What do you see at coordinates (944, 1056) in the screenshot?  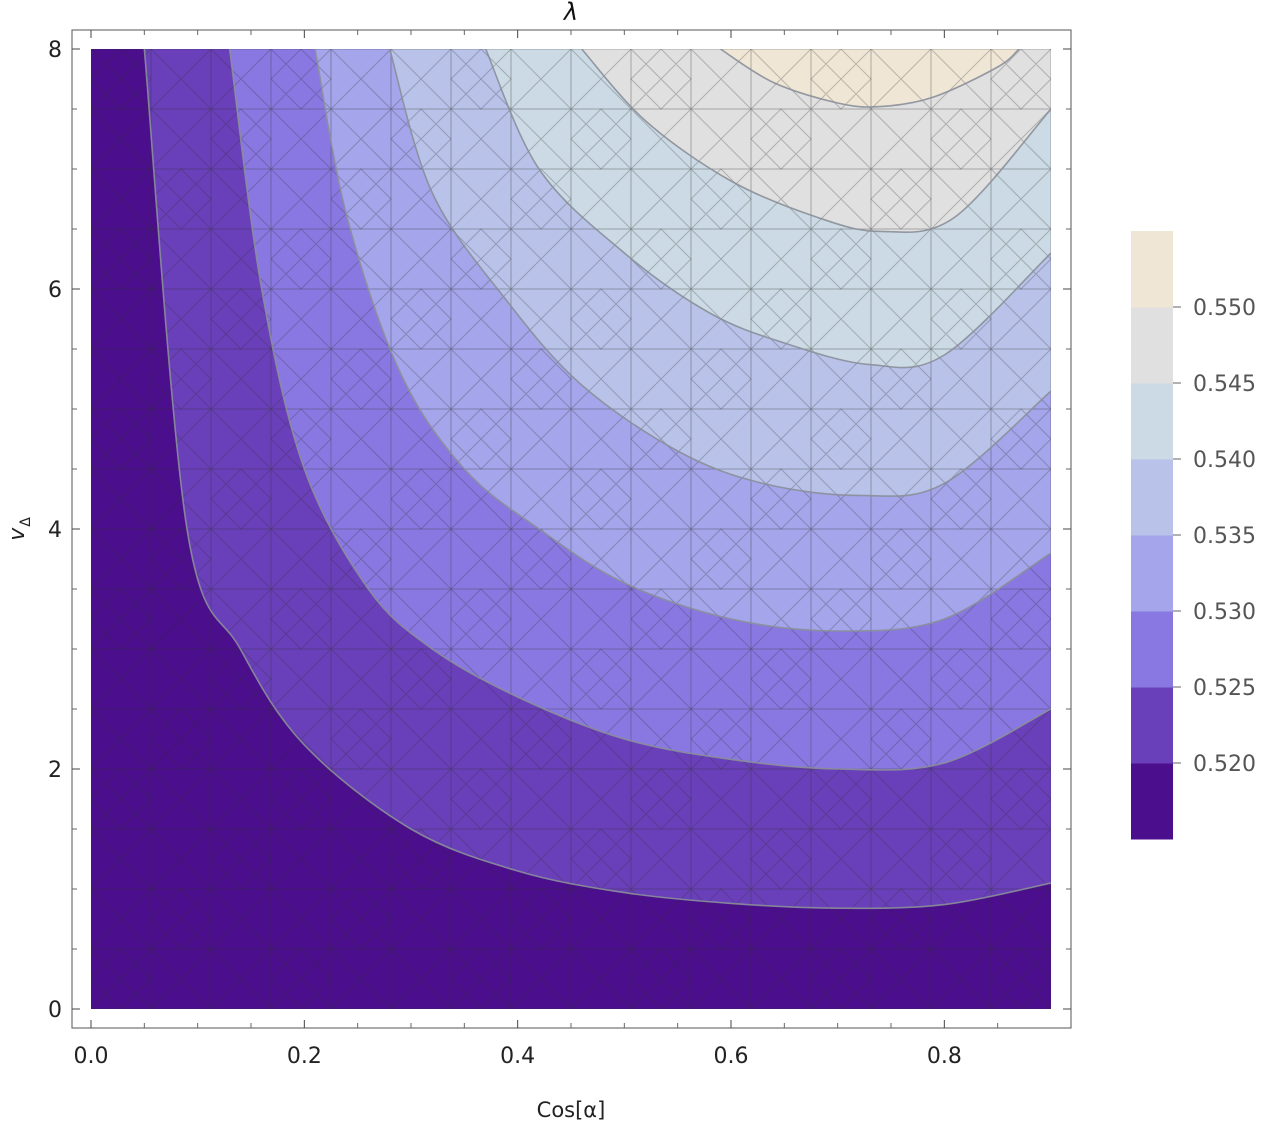 I see `x-tick-label: 0.8` at bounding box center [944, 1056].